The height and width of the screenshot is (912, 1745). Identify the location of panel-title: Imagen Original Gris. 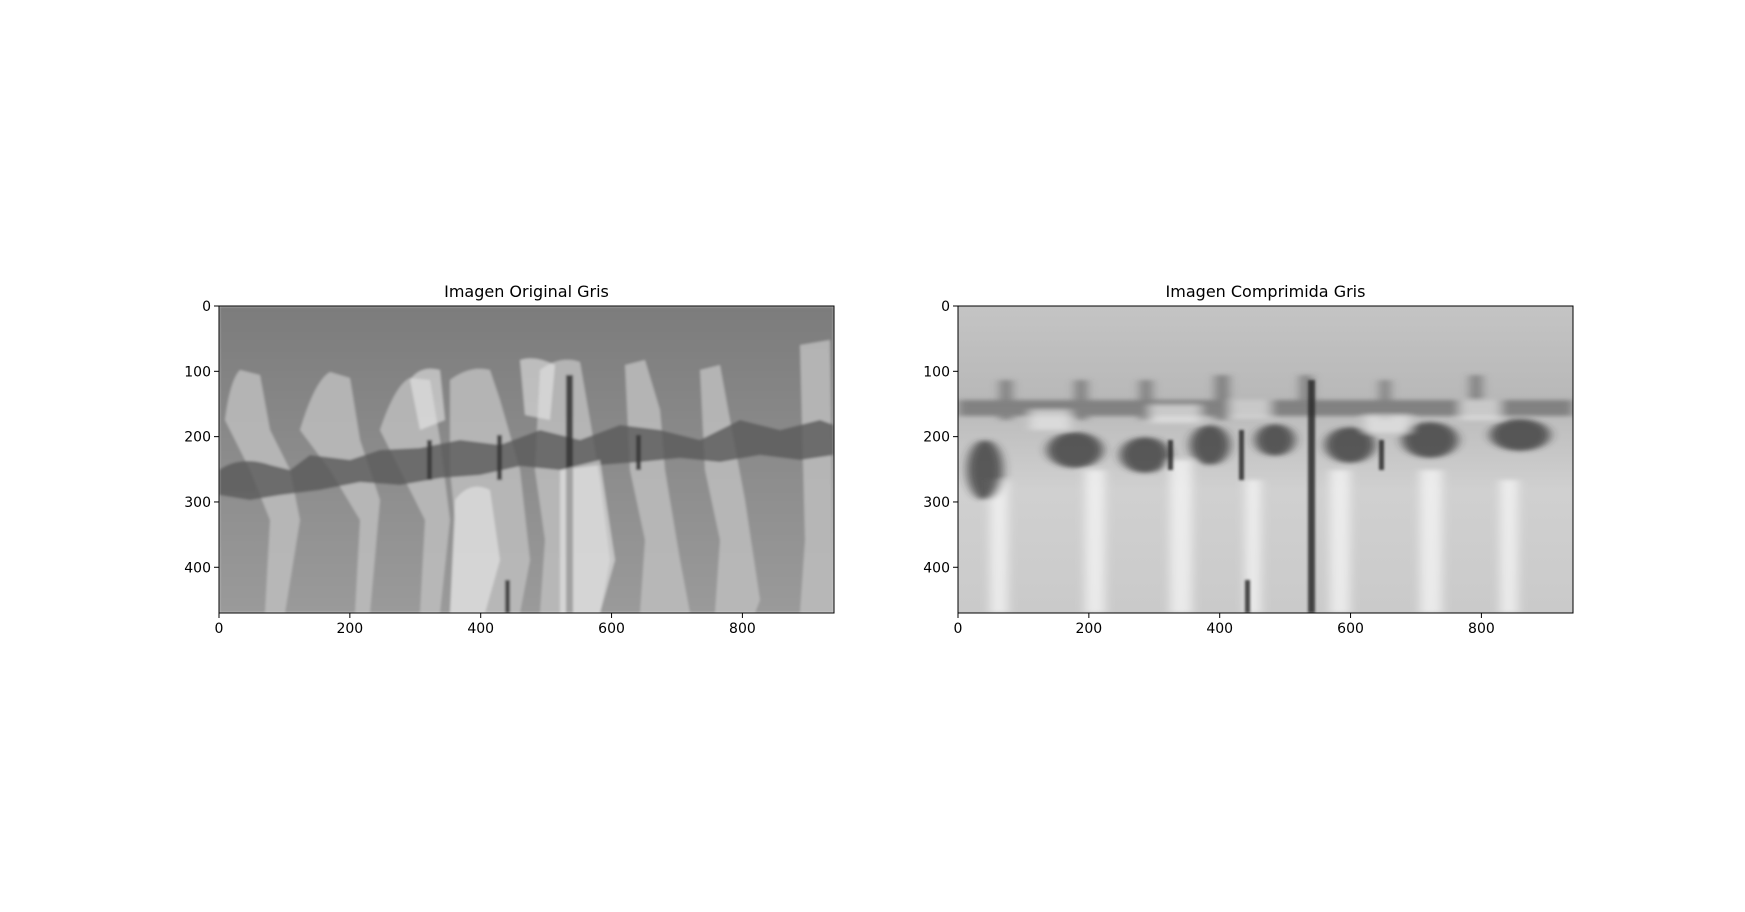
(526, 291).